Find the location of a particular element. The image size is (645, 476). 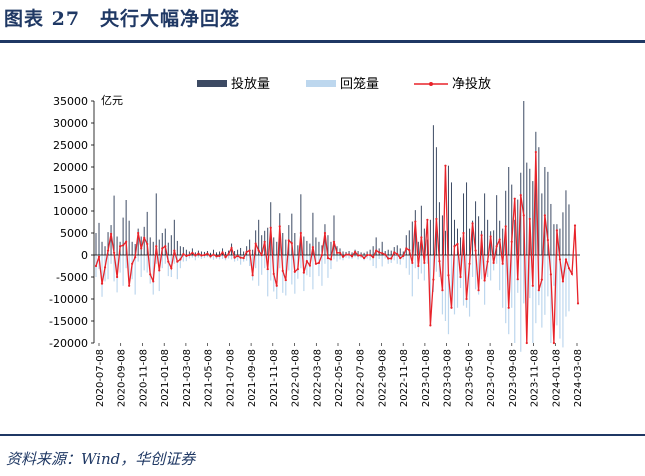

x-tick-label: 2021-07-08 is located at coordinates (230, 378).